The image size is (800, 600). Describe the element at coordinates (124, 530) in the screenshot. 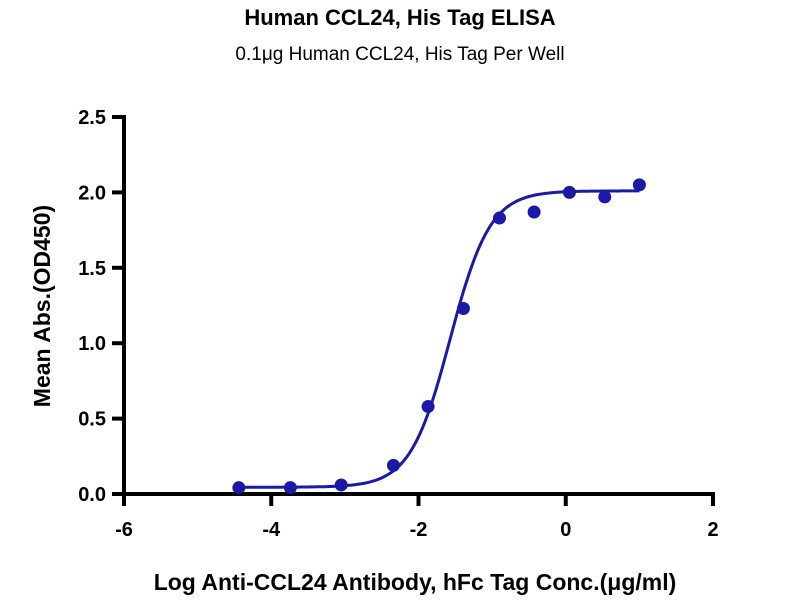

I see `x-tick-label: -6` at that location.